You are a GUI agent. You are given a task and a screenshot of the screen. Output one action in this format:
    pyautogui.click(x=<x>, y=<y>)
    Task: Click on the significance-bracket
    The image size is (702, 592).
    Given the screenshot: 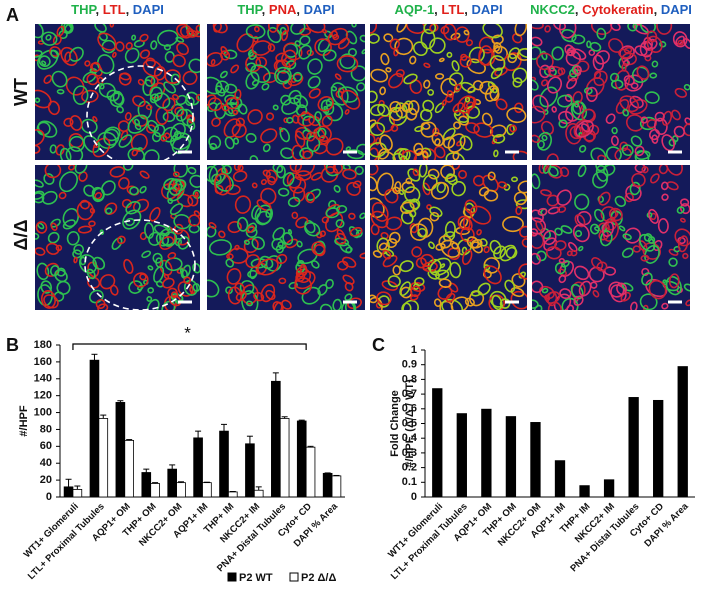 What is the action you would take?
    pyautogui.click(x=189, y=346)
    